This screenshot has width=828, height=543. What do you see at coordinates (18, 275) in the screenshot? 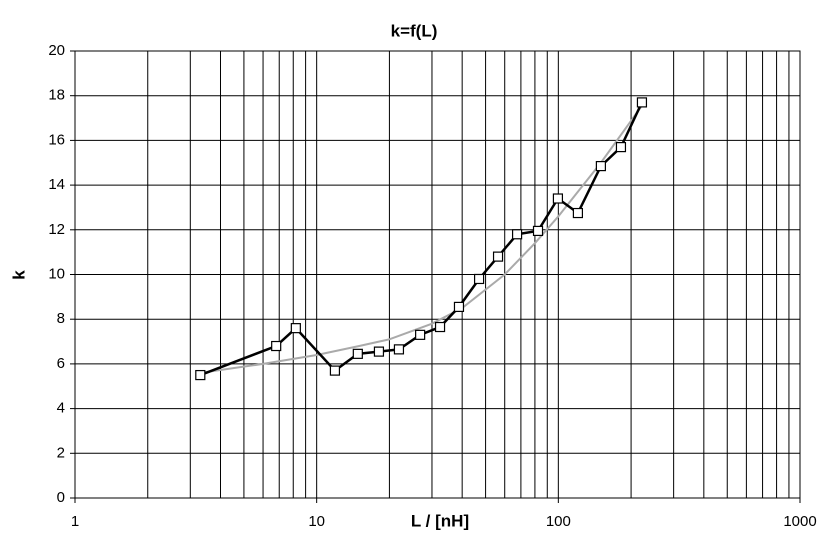
I see `y-axis-title: k` at bounding box center [18, 275].